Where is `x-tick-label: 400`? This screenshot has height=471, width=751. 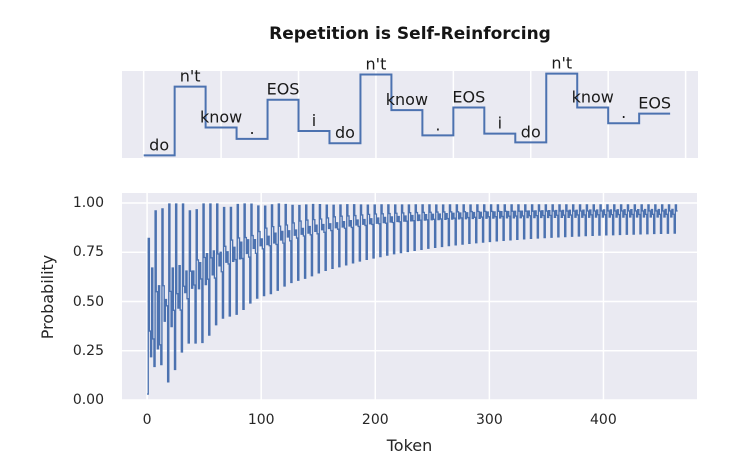
x-tick-label: 400 is located at coordinates (603, 420).